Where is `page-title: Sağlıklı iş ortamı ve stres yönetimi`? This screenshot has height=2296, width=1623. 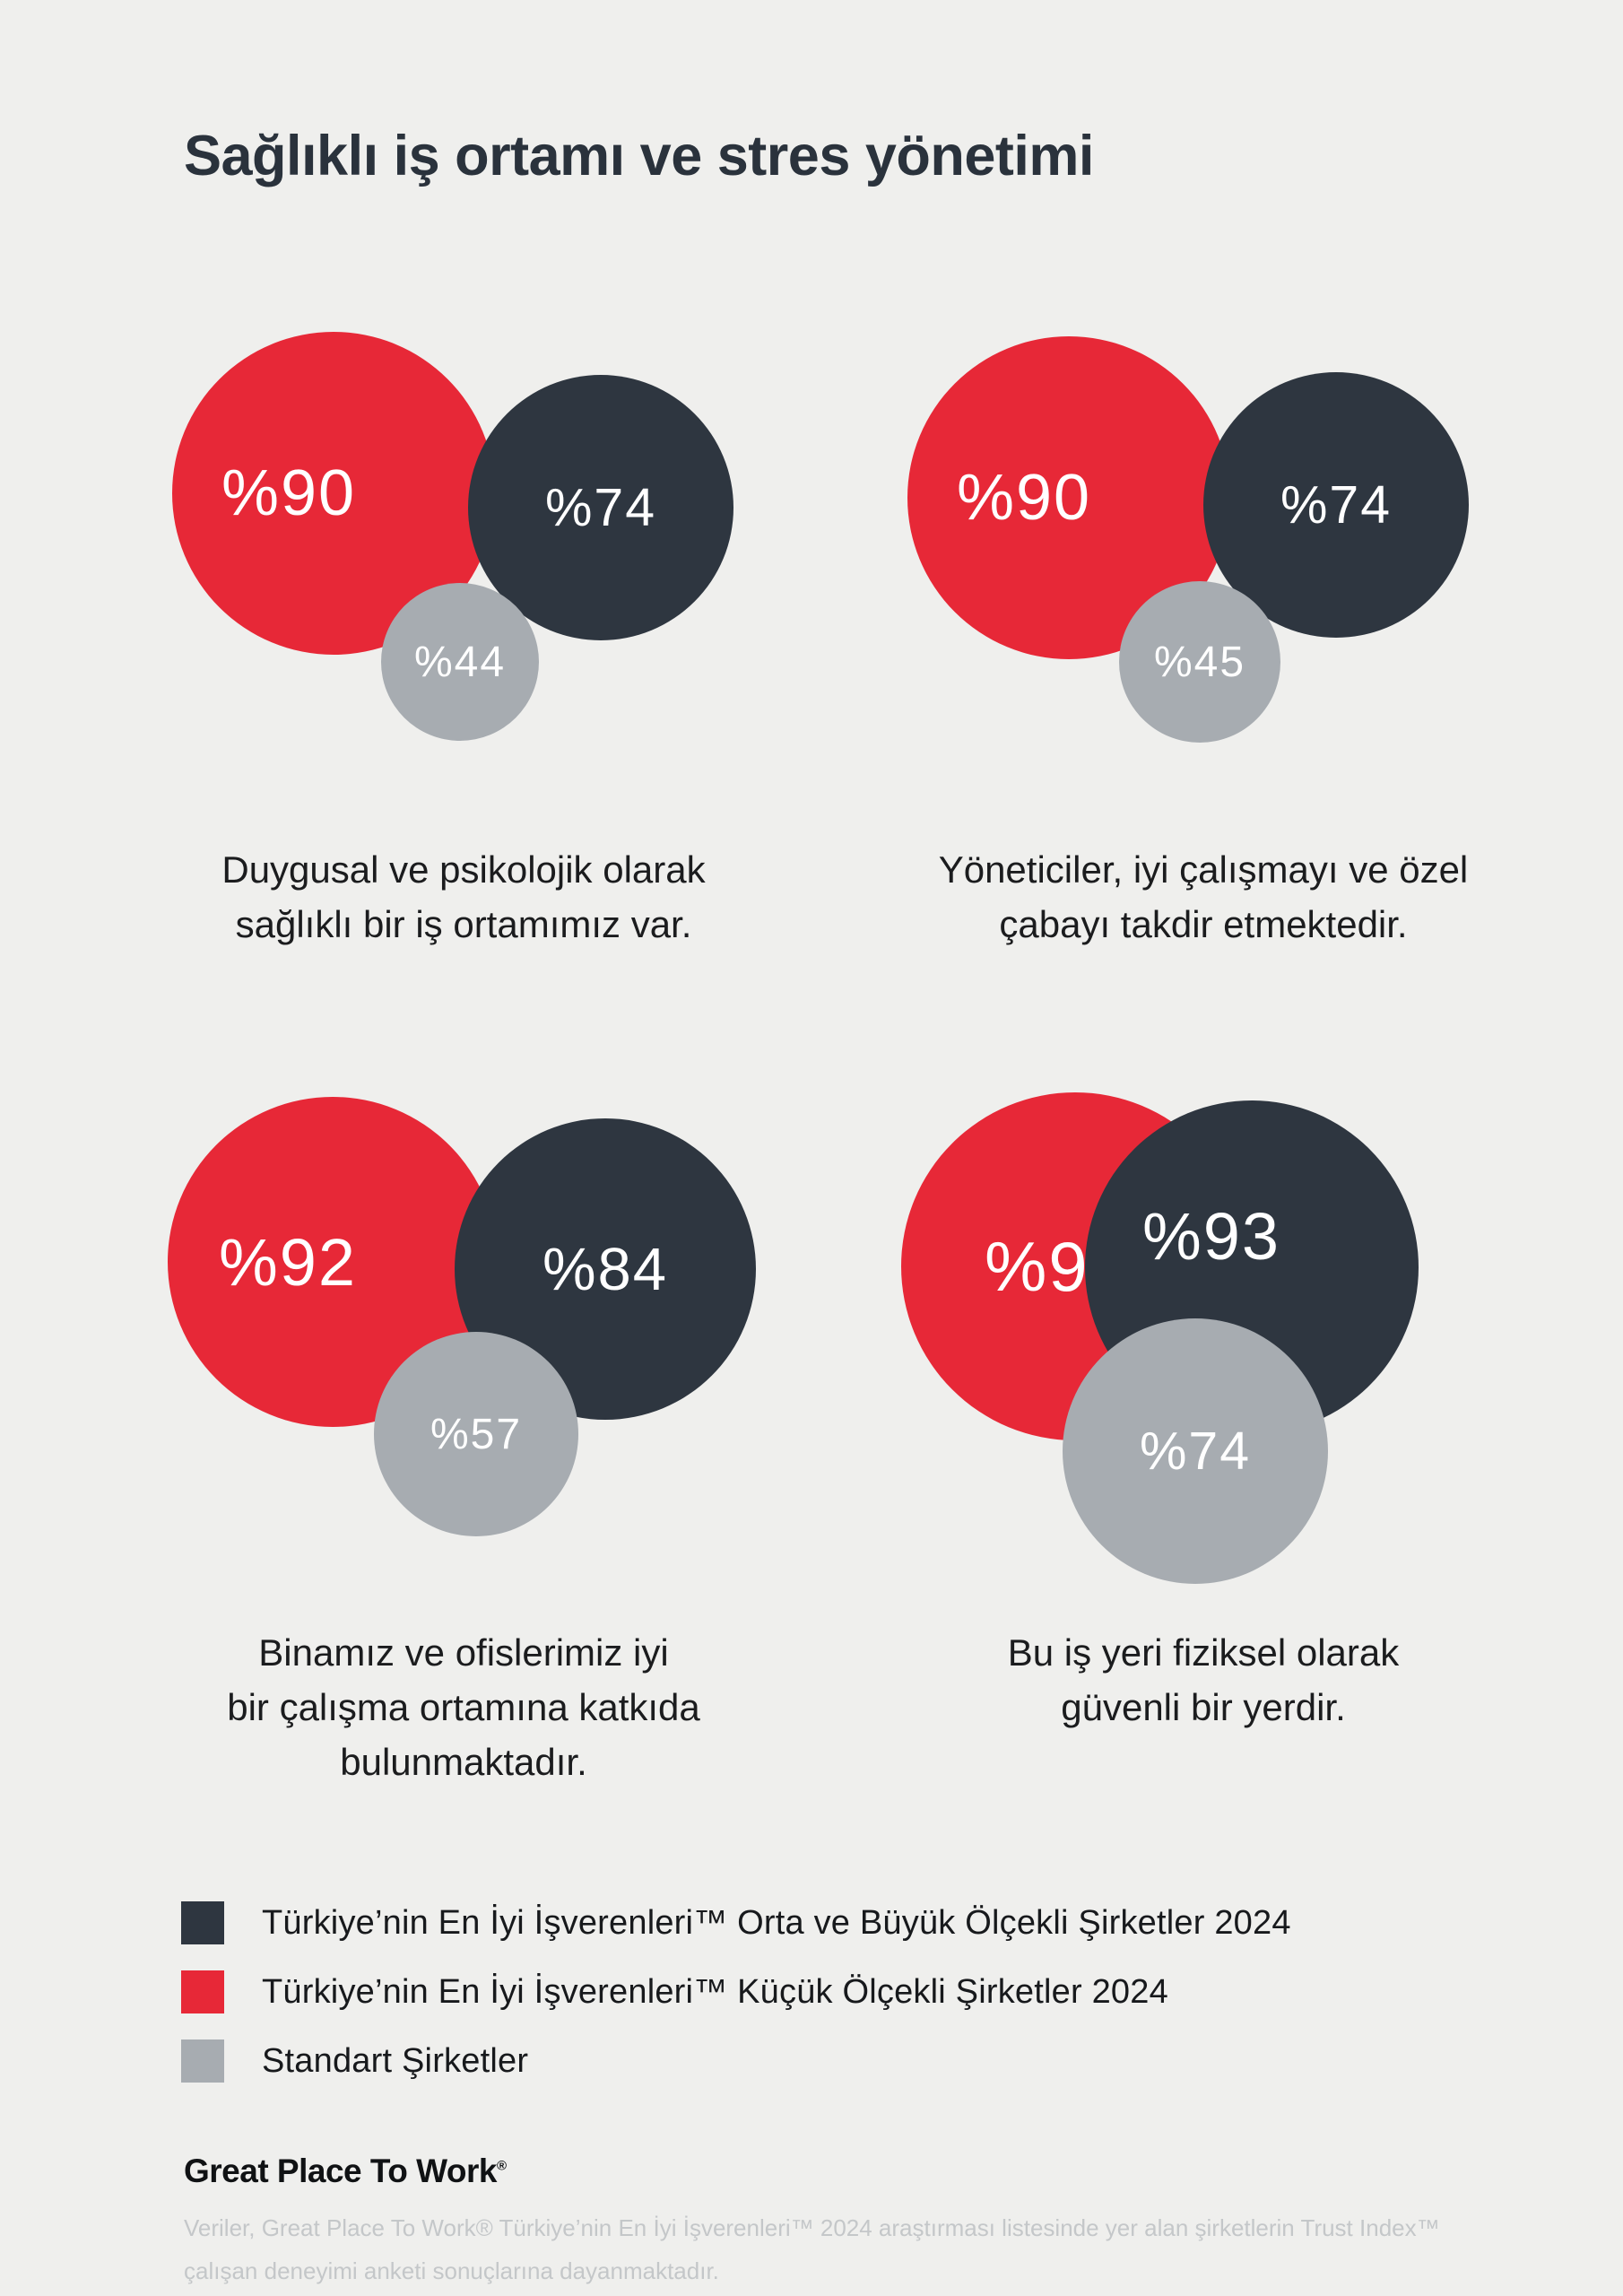
page-title: Sağlıklı iş ortamı ve stres yönetimi is located at coordinates (639, 156).